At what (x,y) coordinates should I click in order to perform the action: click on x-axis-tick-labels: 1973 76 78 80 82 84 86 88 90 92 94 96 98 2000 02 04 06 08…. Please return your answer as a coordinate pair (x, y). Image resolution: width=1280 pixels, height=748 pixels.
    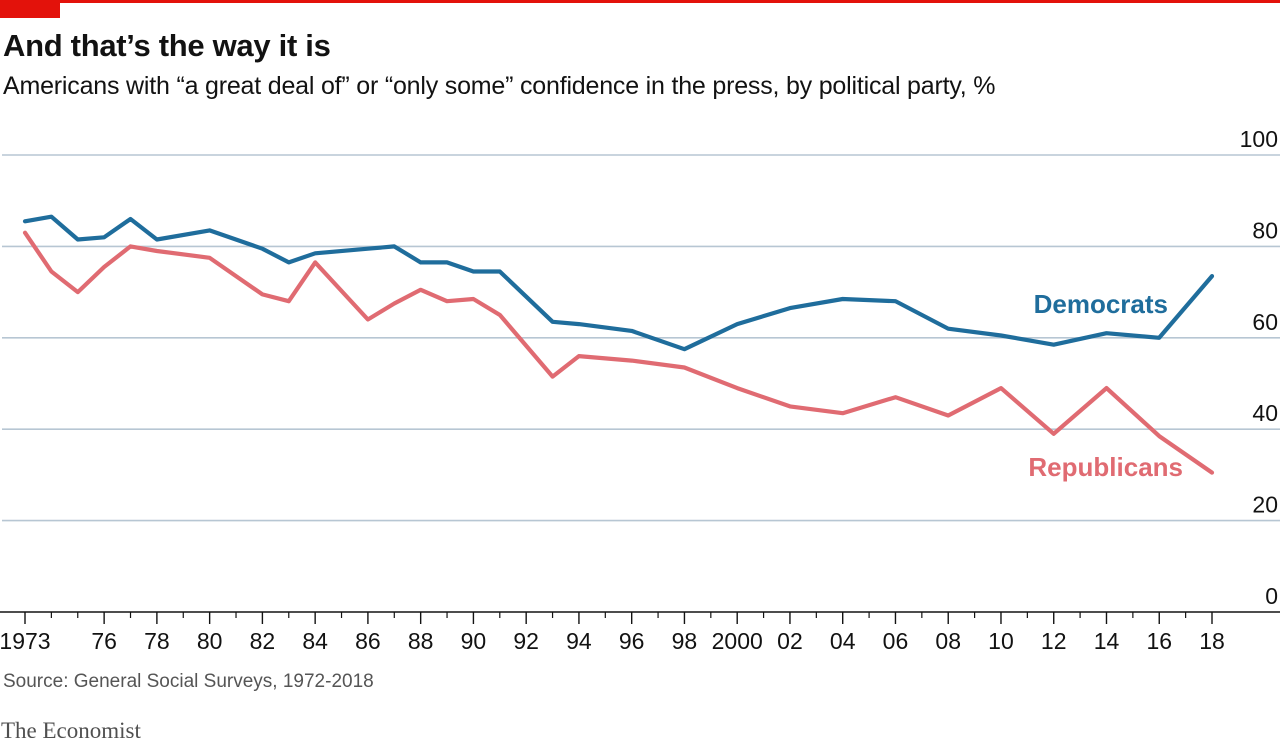
    Looking at the image, I should click on (612, 641).